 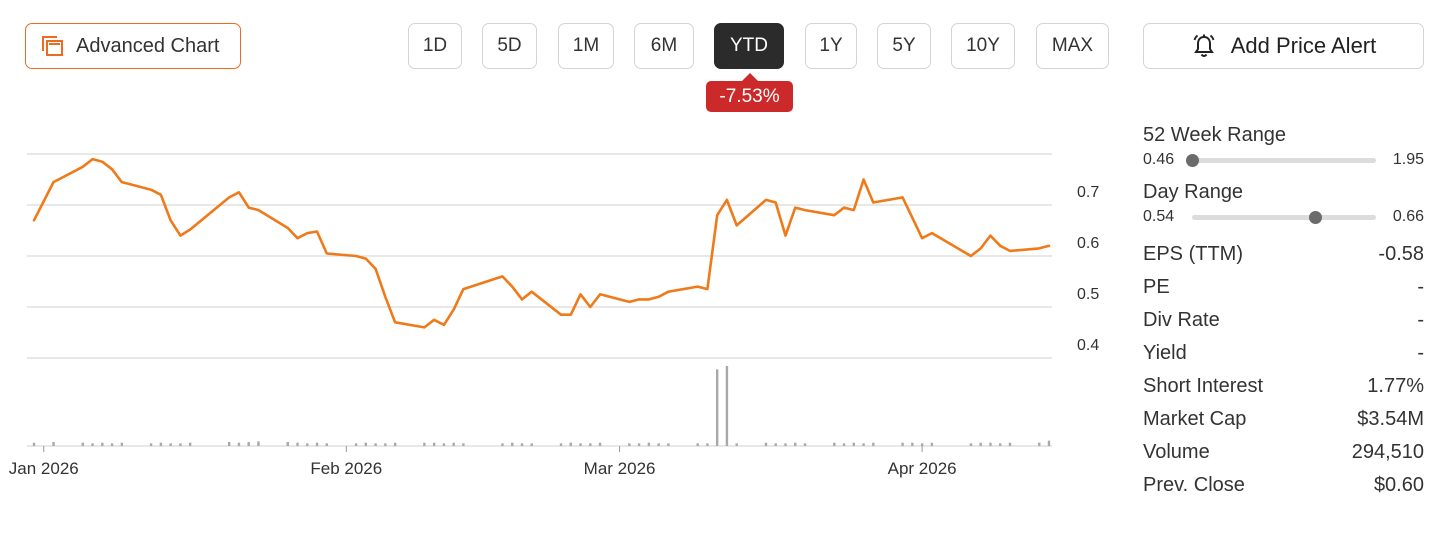 I want to click on day-range-high: 0.66, so click(x=1408, y=216).